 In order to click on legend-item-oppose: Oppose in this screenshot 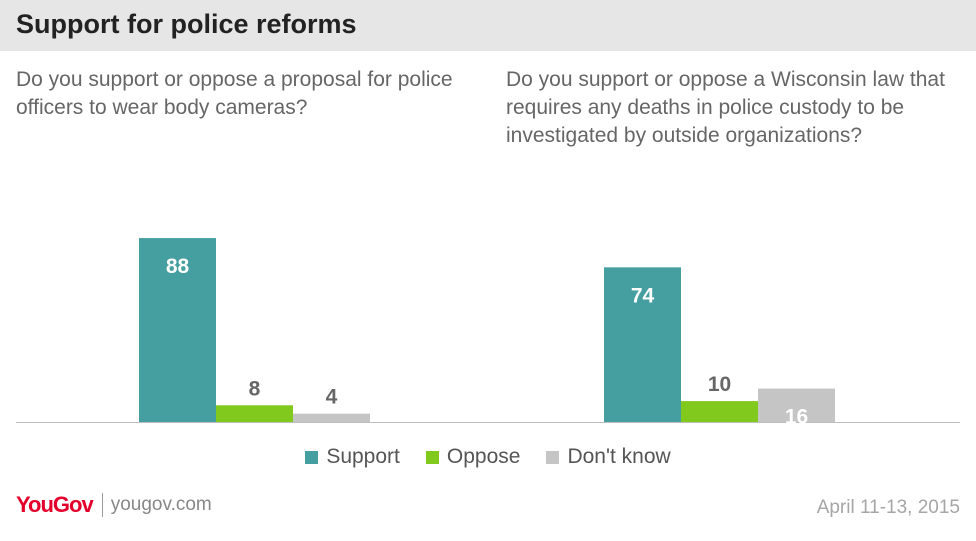, I will do `click(473, 457)`.